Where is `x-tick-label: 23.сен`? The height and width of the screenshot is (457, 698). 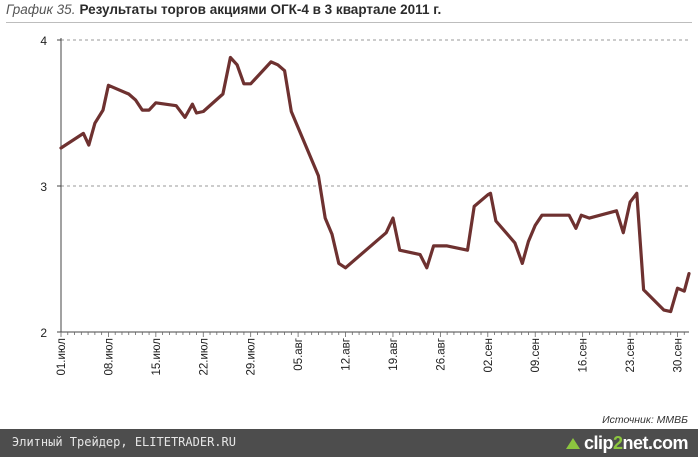 x-tick-label: 23.сен is located at coordinates (631, 355).